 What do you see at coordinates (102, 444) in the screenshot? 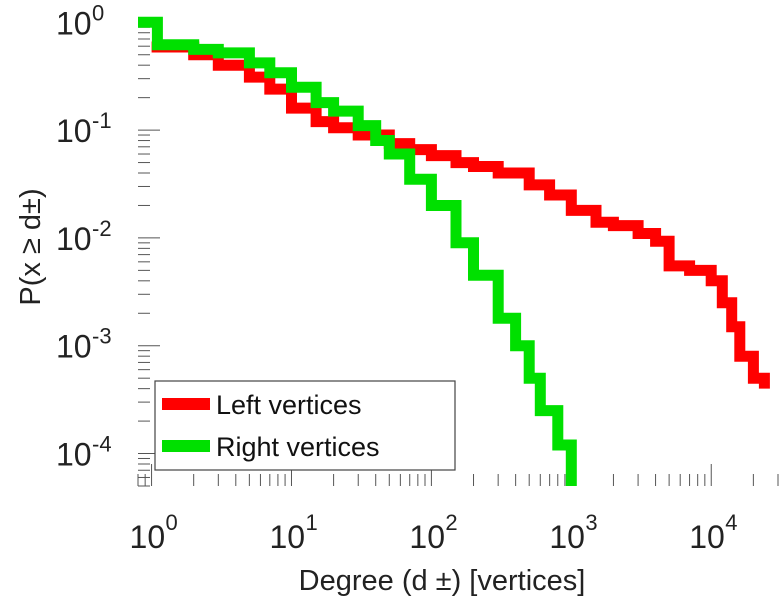
I see `y-tick-label-exponent: -4` at bounding box center [102, 444].